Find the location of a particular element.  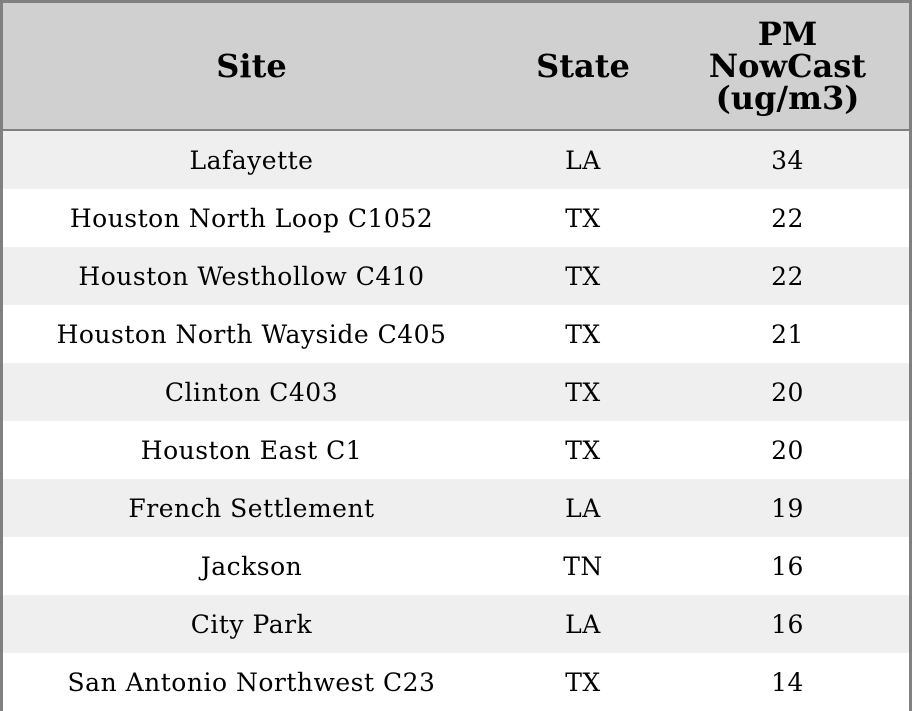

column-header: State is located at coordinates (583, 67).